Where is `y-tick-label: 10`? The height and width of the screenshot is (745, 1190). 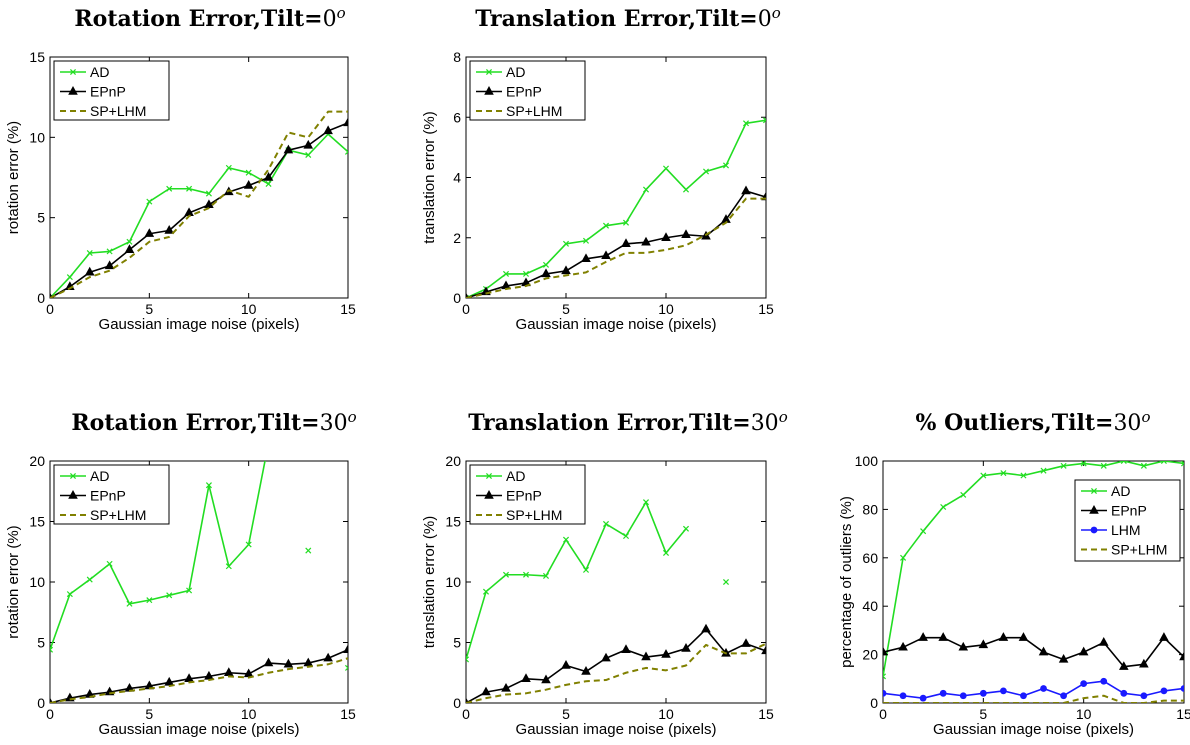
y-tick-label: 10 is located at coordinates (37, 137).